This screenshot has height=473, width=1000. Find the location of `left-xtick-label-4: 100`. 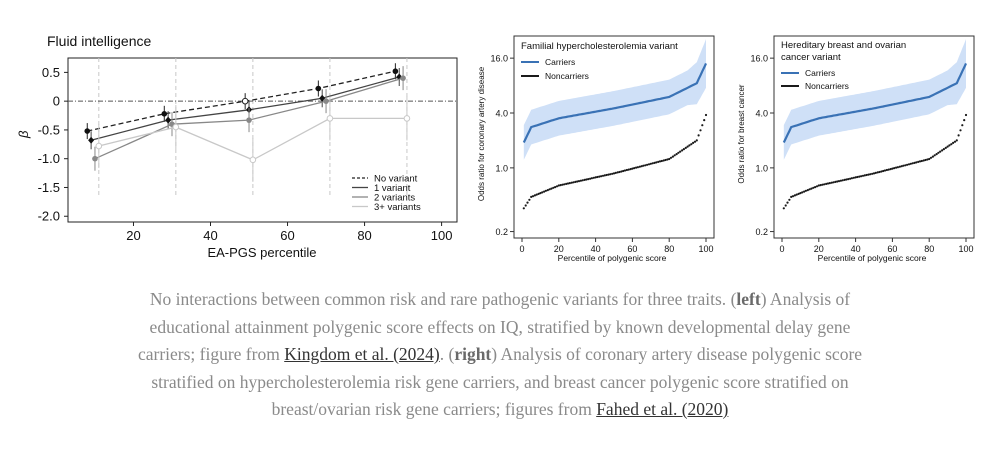

left-xtick-label-4: 100 is located at coordinates (442, 235).